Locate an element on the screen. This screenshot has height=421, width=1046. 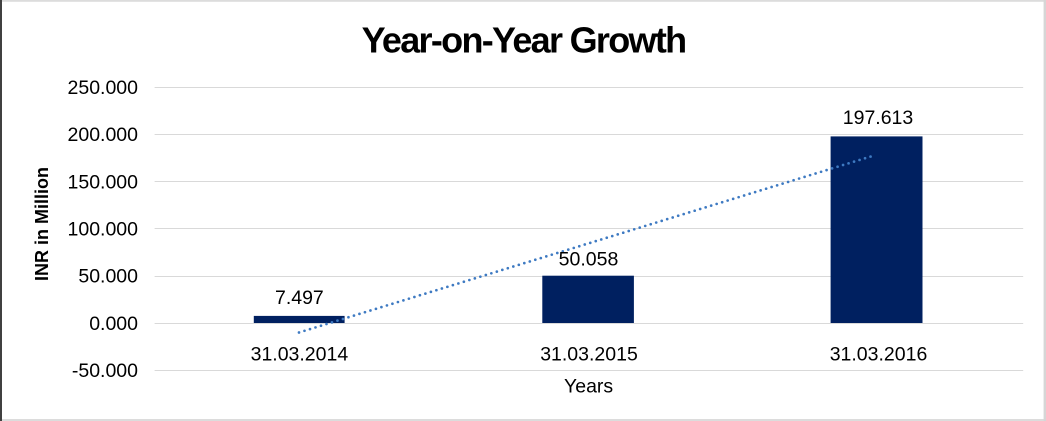
svg-text: 31.03.2015 is located at coordinates (589, 354).